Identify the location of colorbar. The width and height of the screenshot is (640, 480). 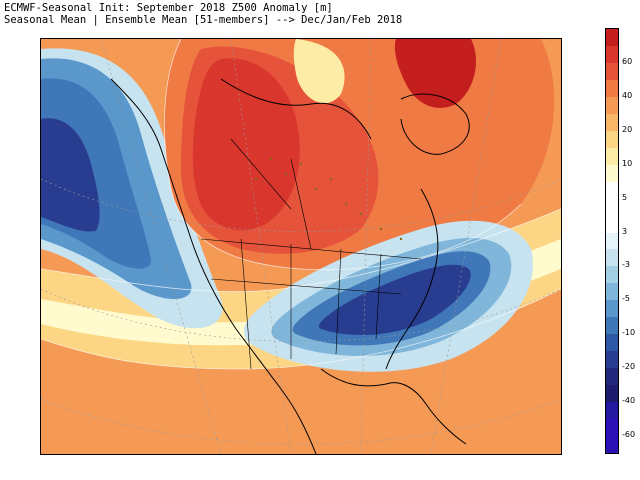
(612, 241).